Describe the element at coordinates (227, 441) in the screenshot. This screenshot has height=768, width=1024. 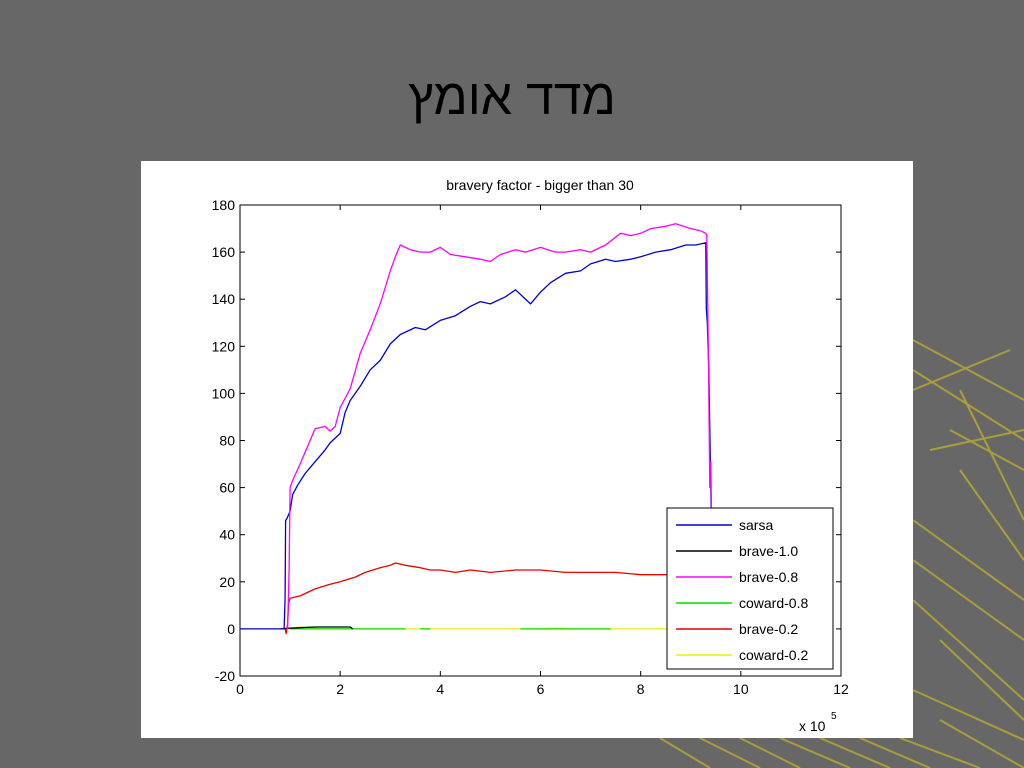
I see `y-tick-label: 80` at that location.